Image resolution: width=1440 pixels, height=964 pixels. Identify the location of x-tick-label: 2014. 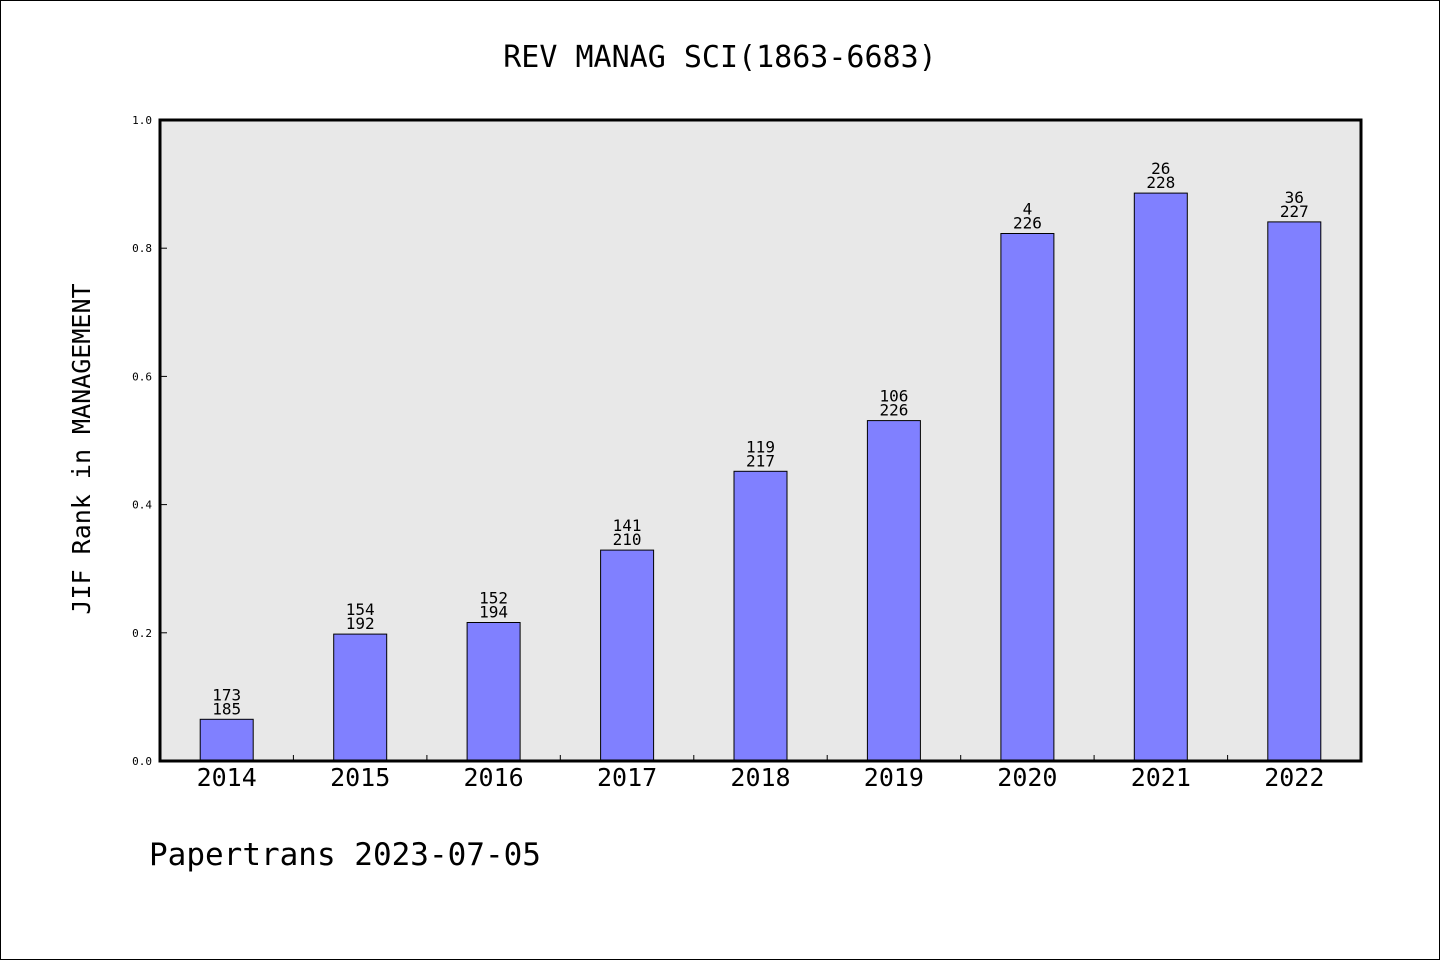
(227, 777).